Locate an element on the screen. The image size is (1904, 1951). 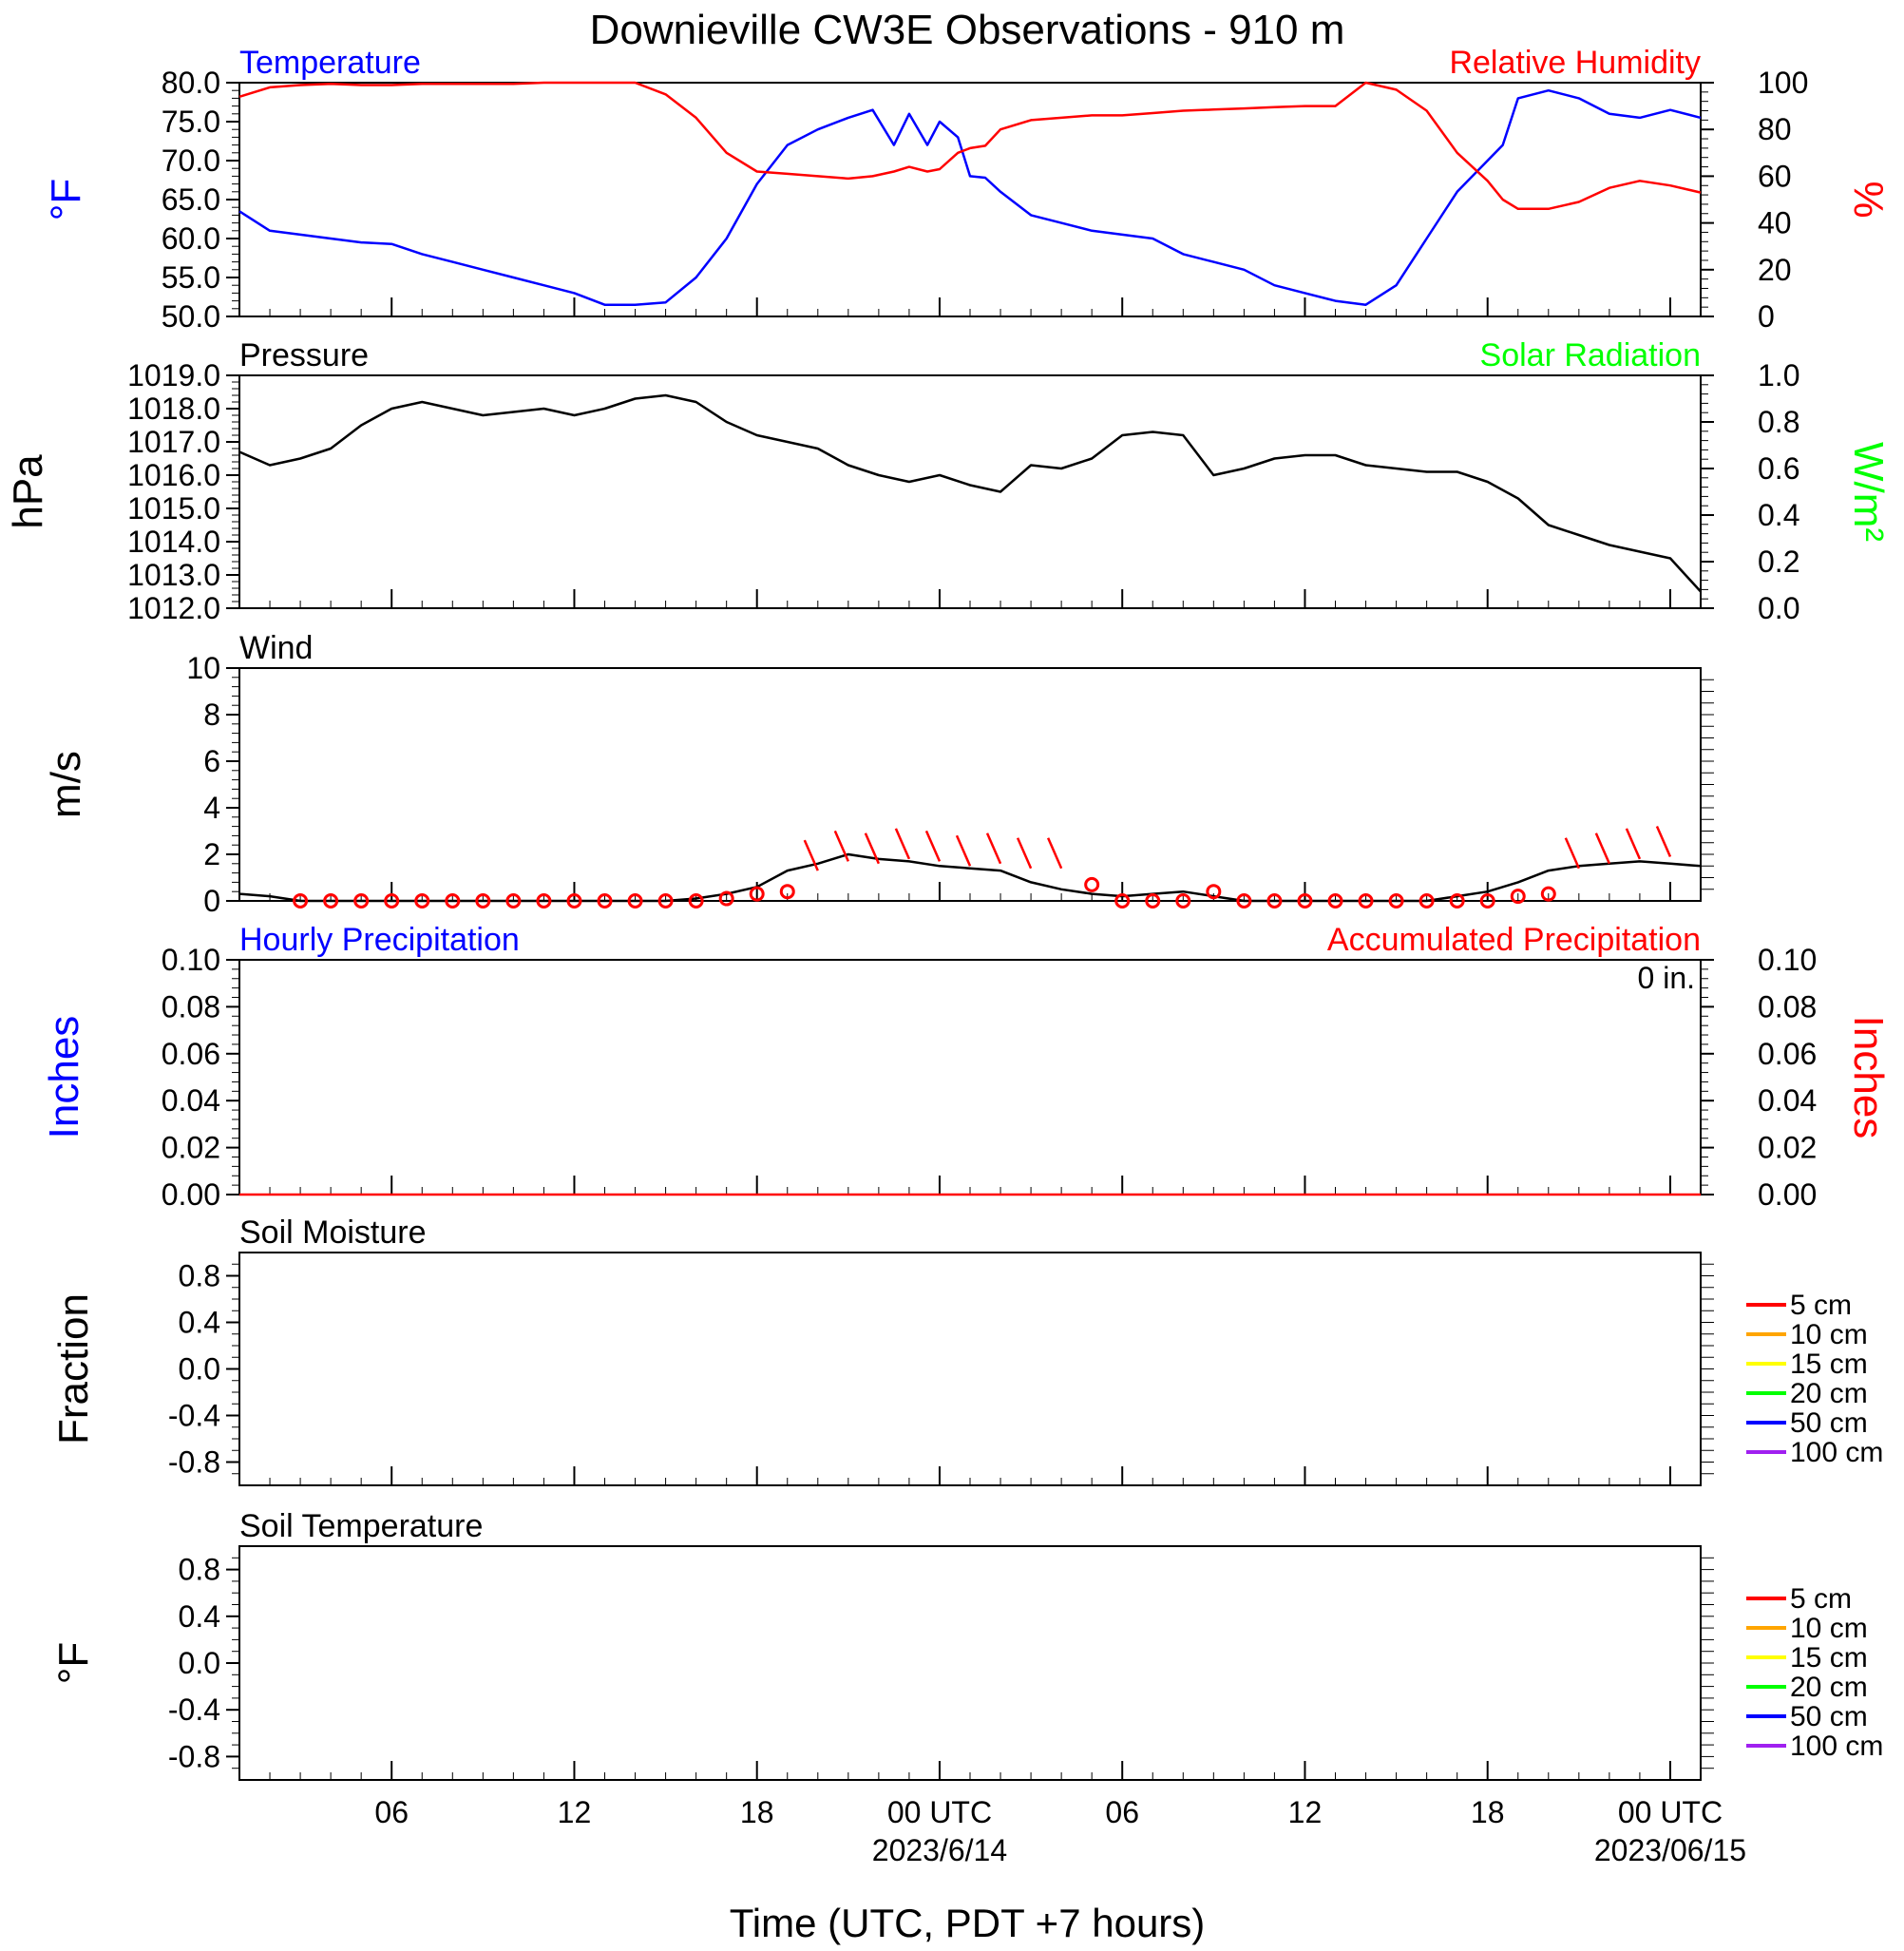
y-tick-label-left: 0.00 is located at coordinates (191, 1194).